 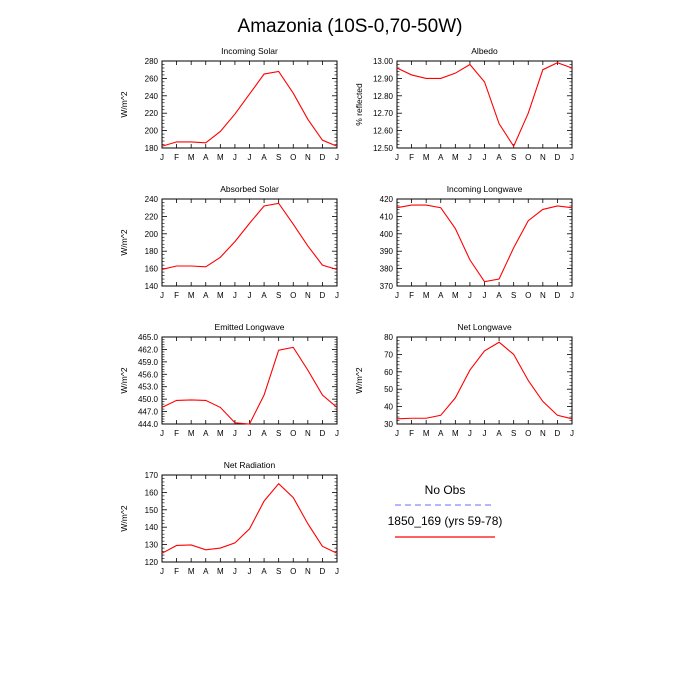 What do you see at coordinates (445, 510) in the screenshot?
I see `legend: No Obs 1850_169 (yrs 59-78)` at bounding box center [445, 510].